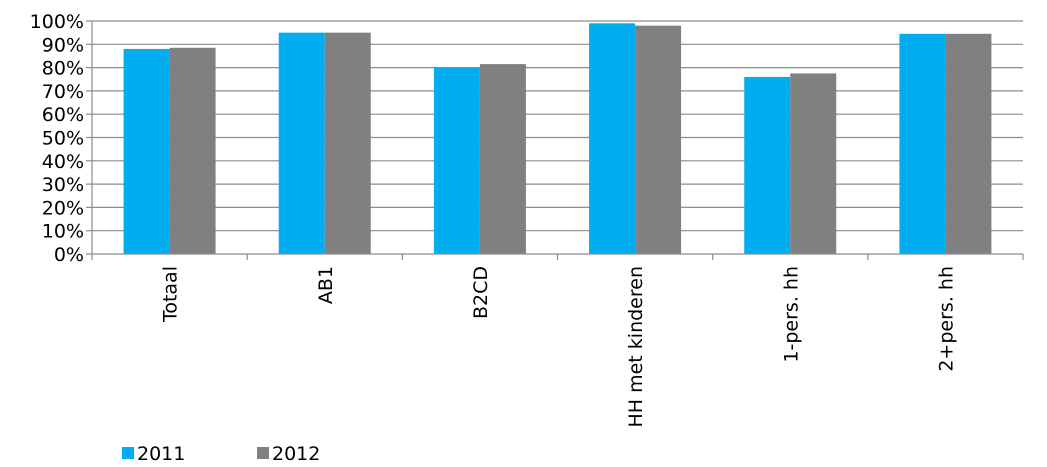 The image size is (1047, 467). What do you see at coordinates (221, 454) in the screenshot?
I see `legend: 2011 2012` at bounding box center [221, 454].